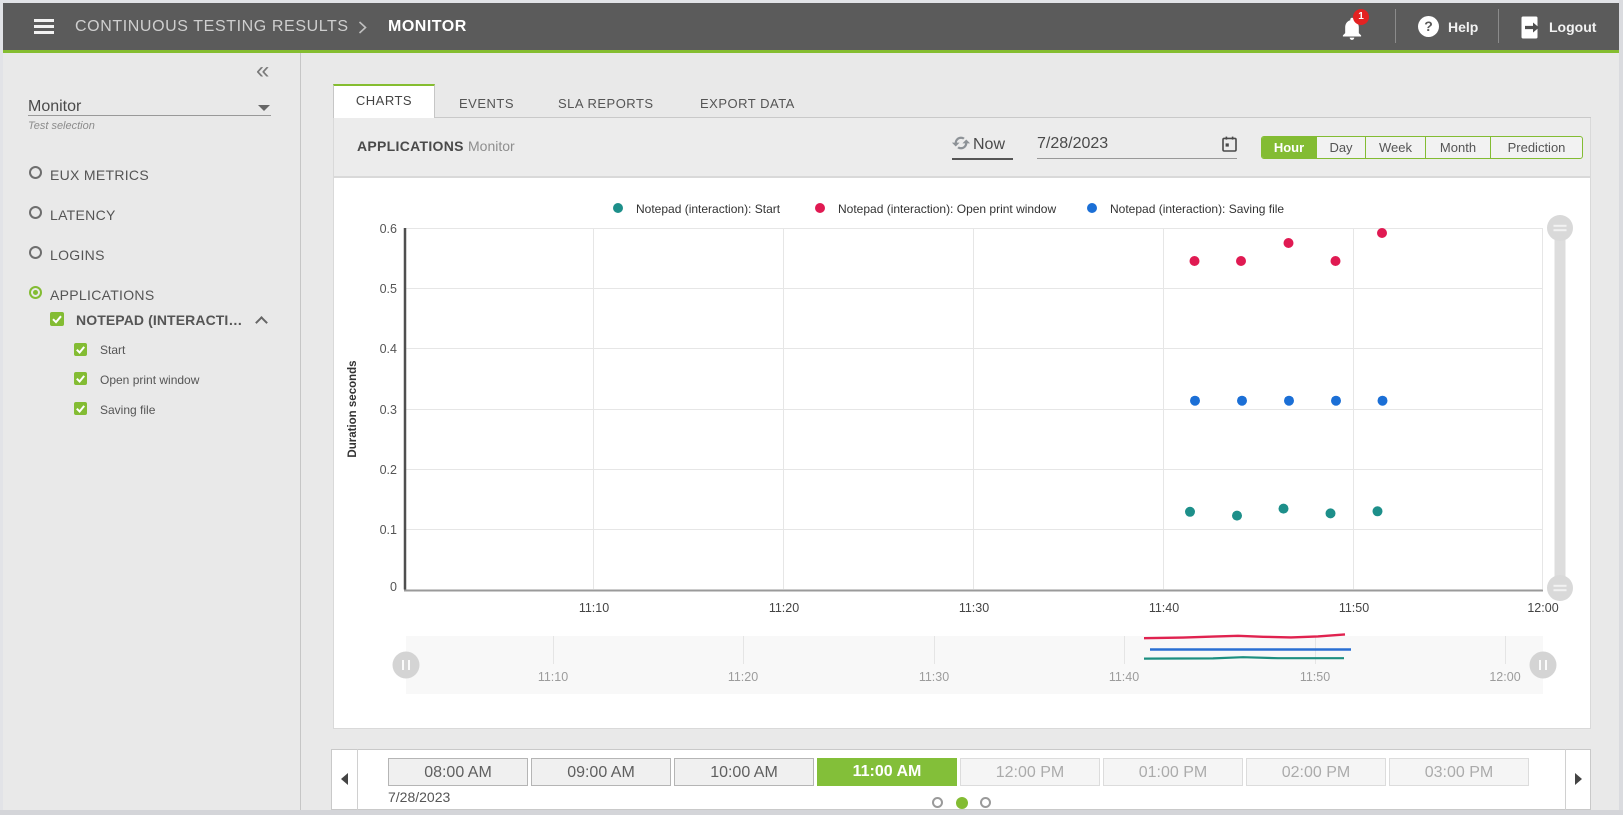 Image resolution: width=1623 pixels, height=815 pixels. Describe the element at coordinates (388, 289) in the screenshot. I see `svg-text: 0.5` at that location.